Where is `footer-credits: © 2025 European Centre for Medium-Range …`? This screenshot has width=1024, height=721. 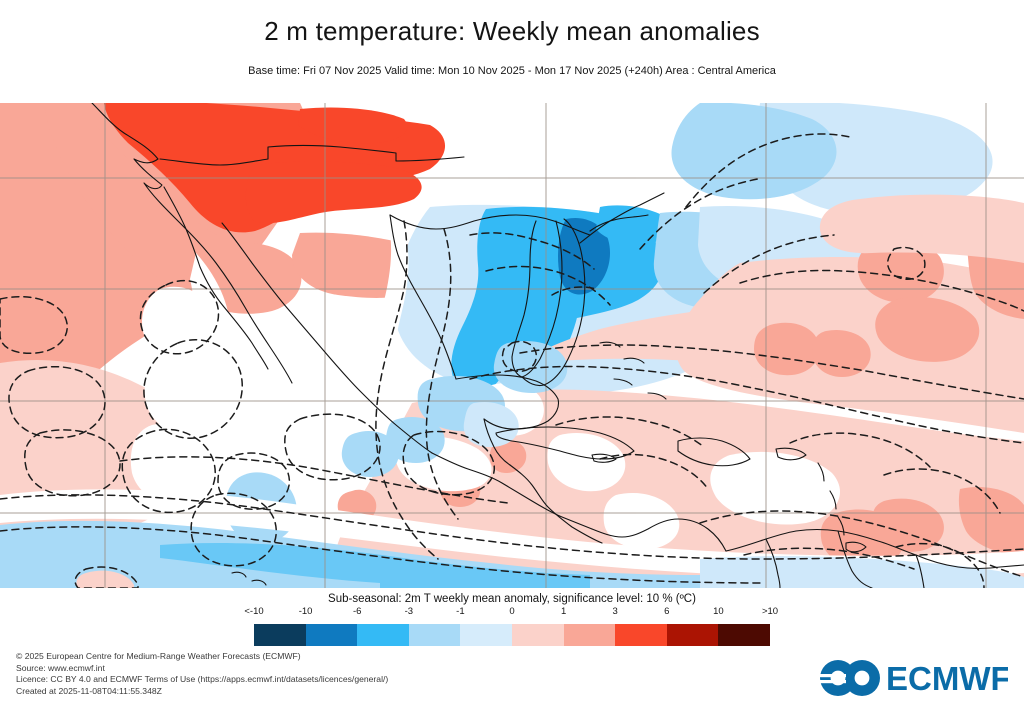
footer-credits: © 2025 European Centre for Medium-Range … is located at coordinates (202, 674).